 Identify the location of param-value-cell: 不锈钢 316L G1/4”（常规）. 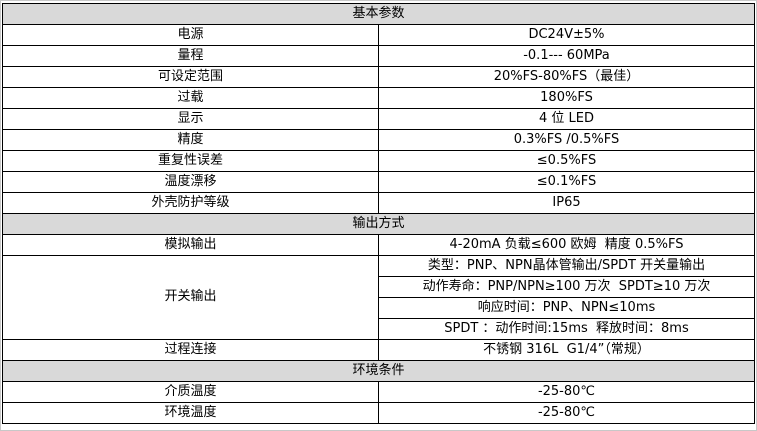
(566, 350).